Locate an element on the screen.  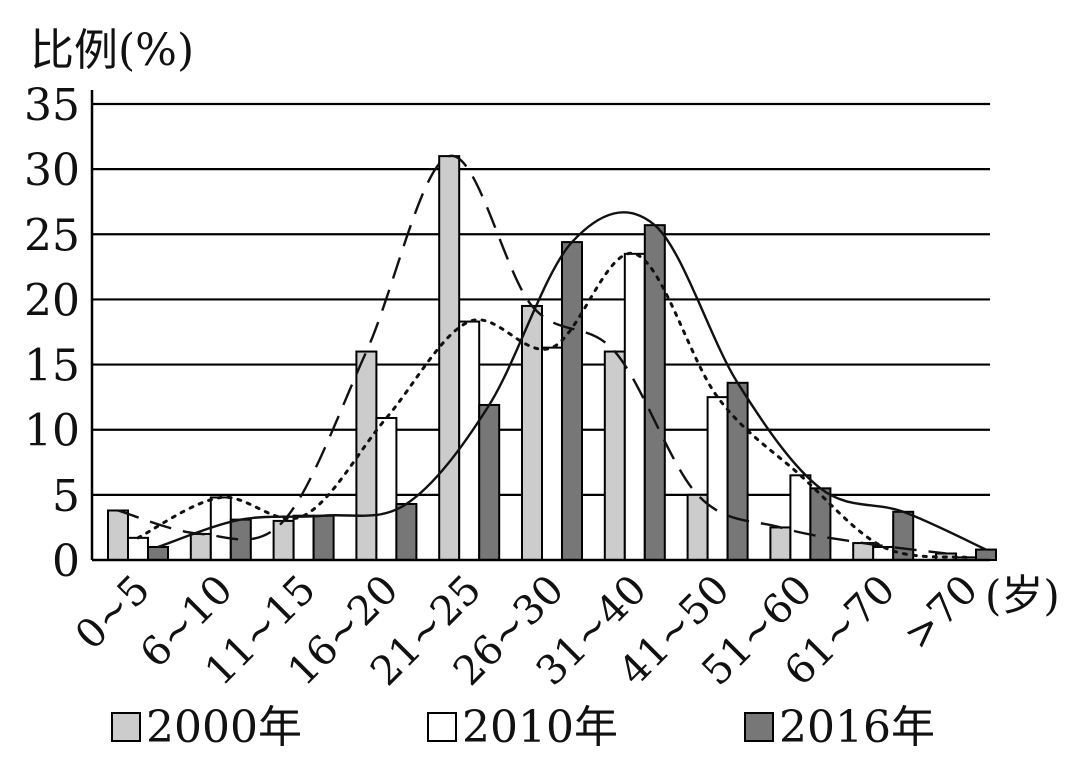
y-tick-label: 10 is located at coordinates (52, 431).